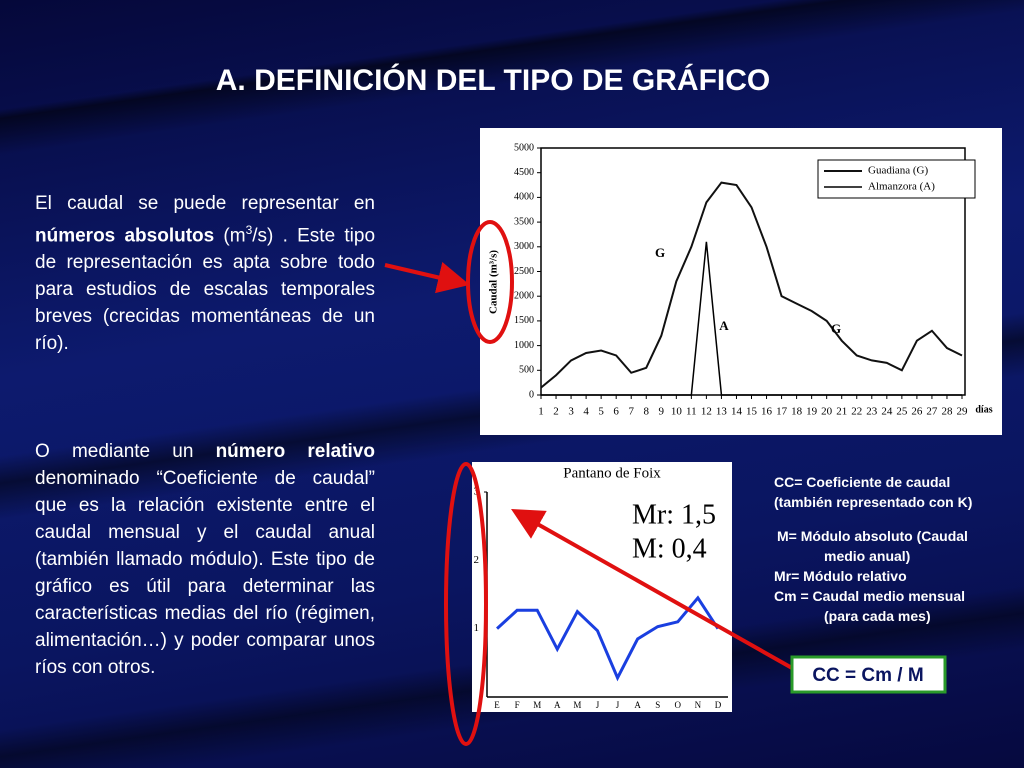 Image resolution: width=1024 pixels, height=768 pixels. I want to click on formula-box, so click(868, 674).